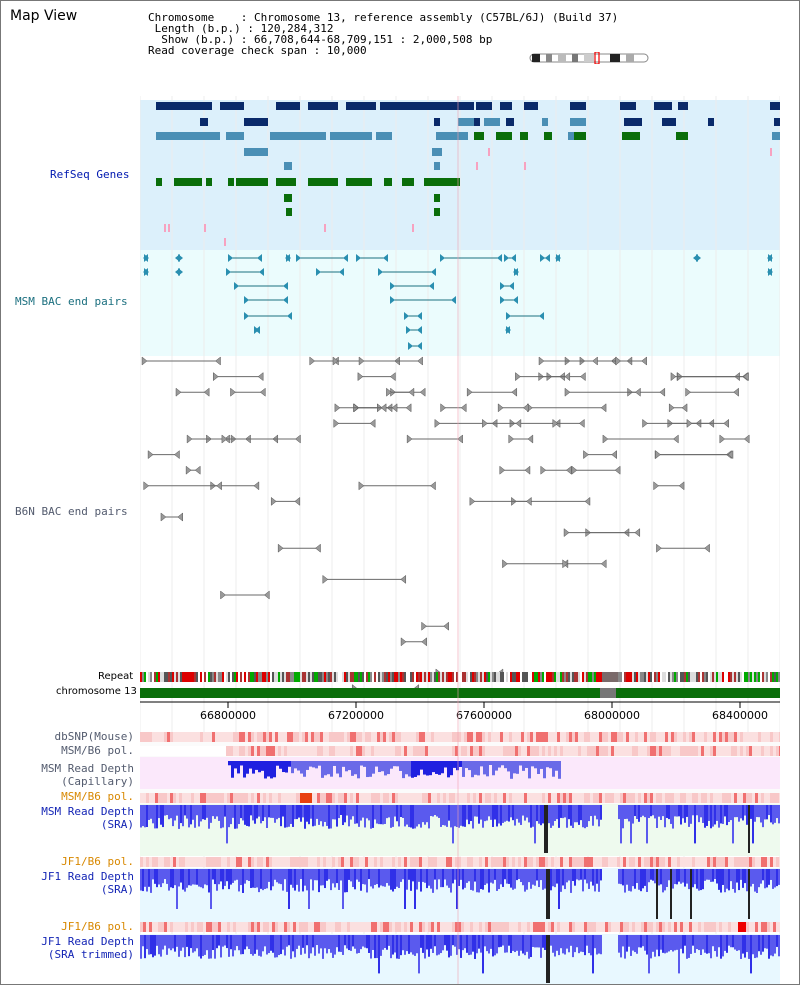 Image resolution: width=800 pixels, height=985 pixels. What do you see at coordinates (90, 954) in the screenshot?
I see `track-label-jf1-depth-trim-2: (SRA trimmed)` at bounding box center [90, 954].